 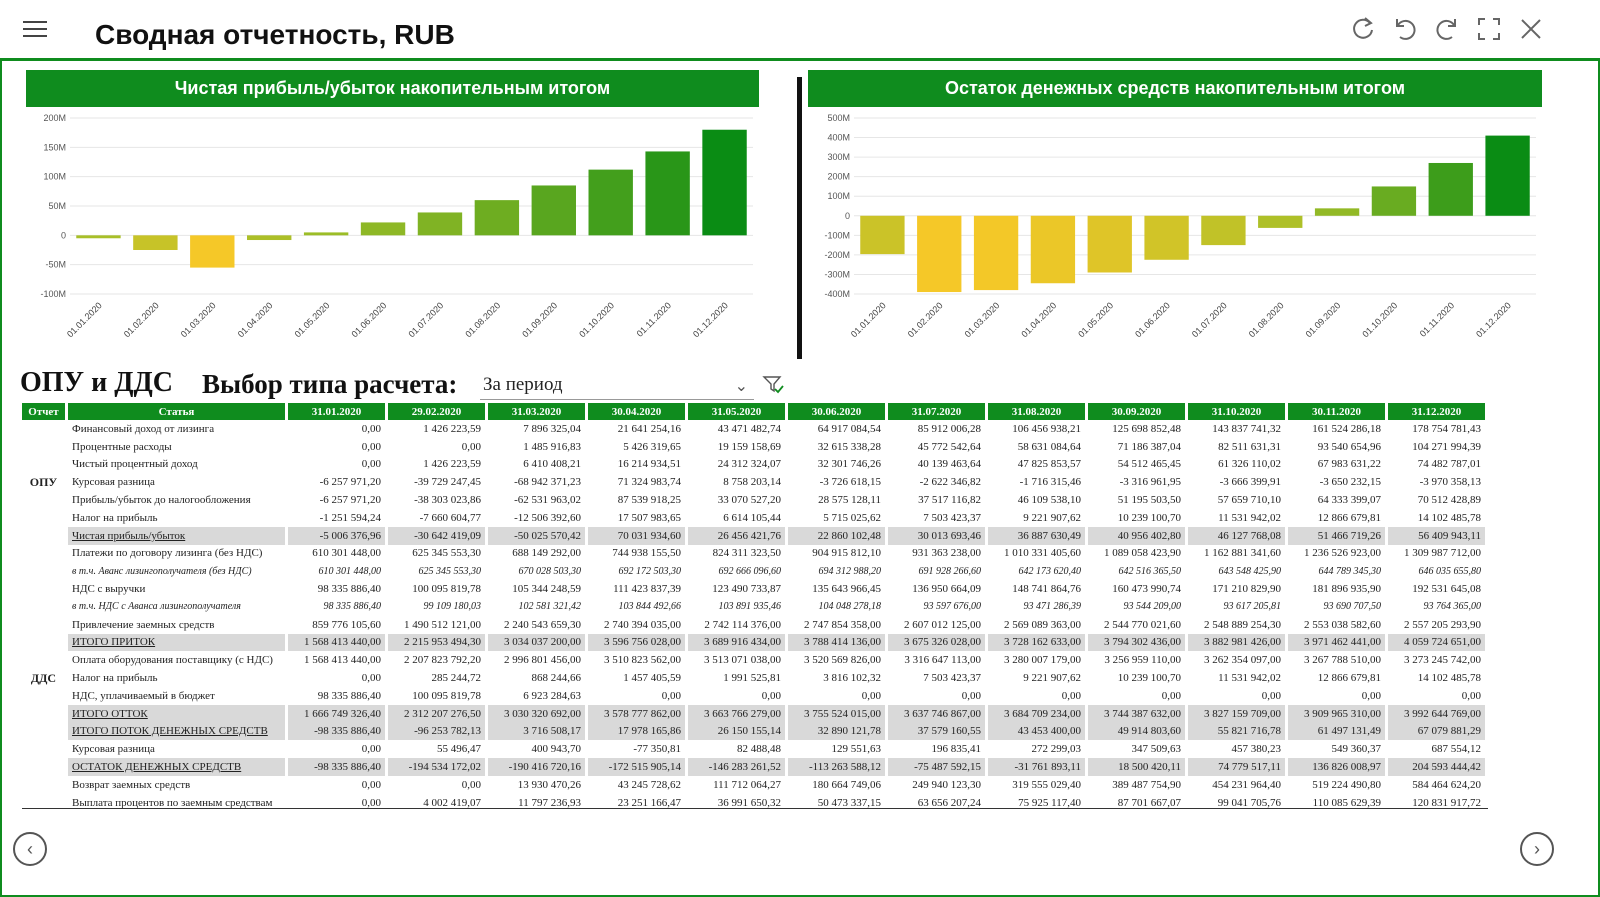 What do you see at coordinates (1447, 29) in the screenshot?
I see `redo-icon` at bounding box center [1447, 29].